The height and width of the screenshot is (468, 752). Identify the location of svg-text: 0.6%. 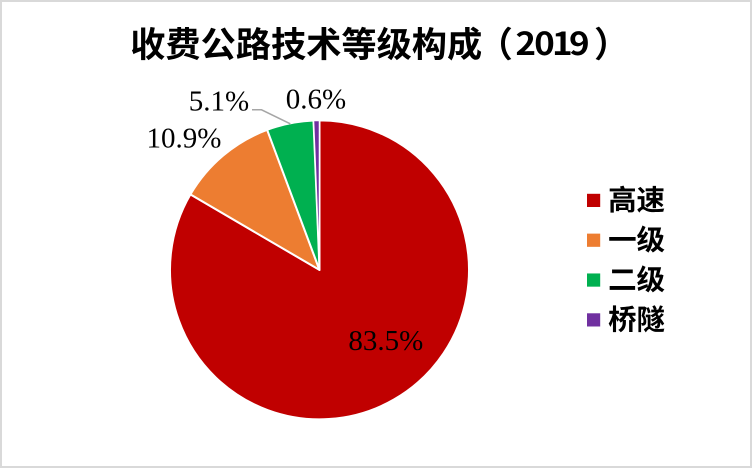
(316, 100).